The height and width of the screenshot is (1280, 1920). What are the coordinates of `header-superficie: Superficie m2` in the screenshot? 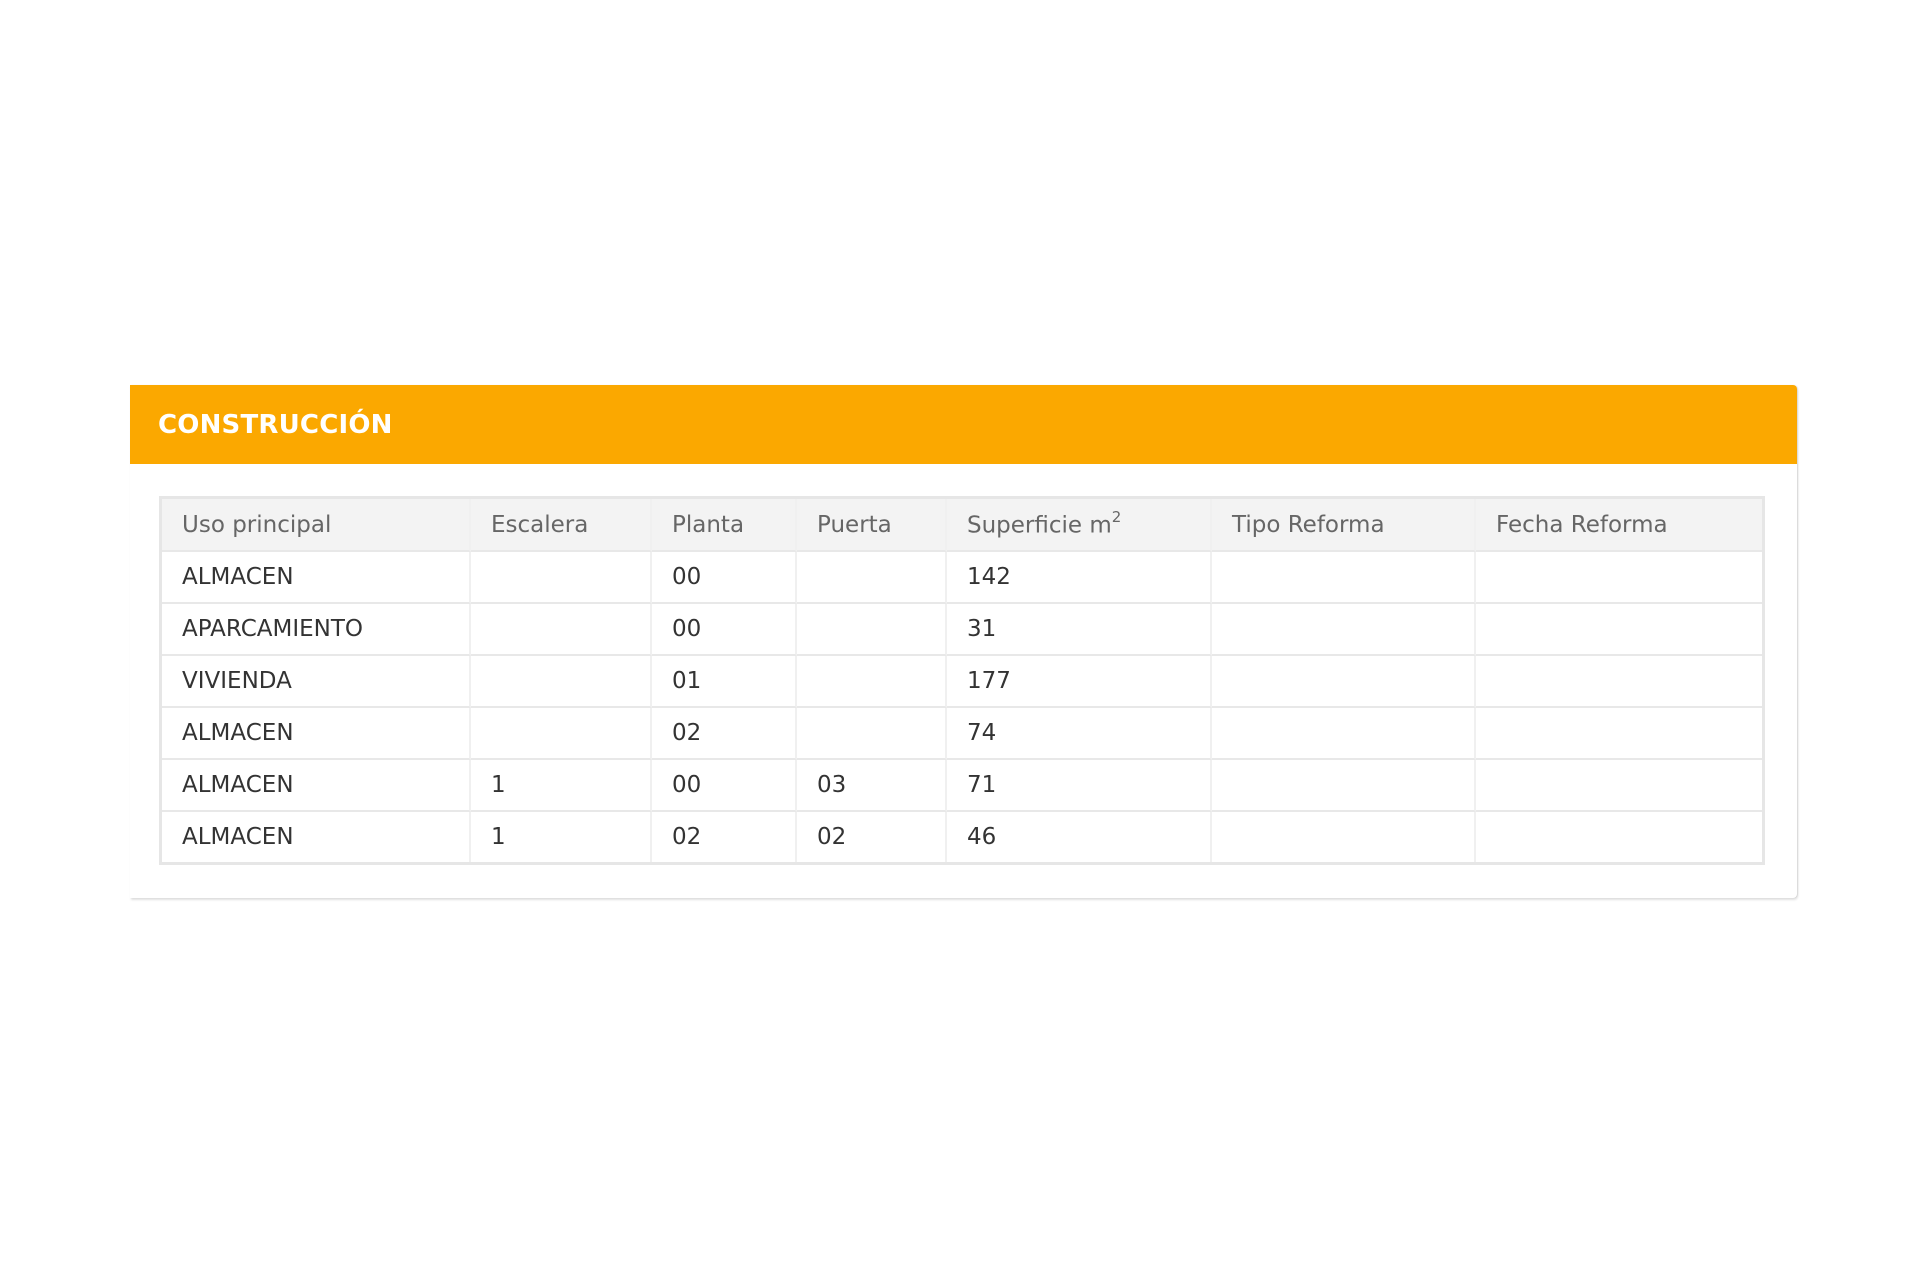 It's located at (1079, 525).